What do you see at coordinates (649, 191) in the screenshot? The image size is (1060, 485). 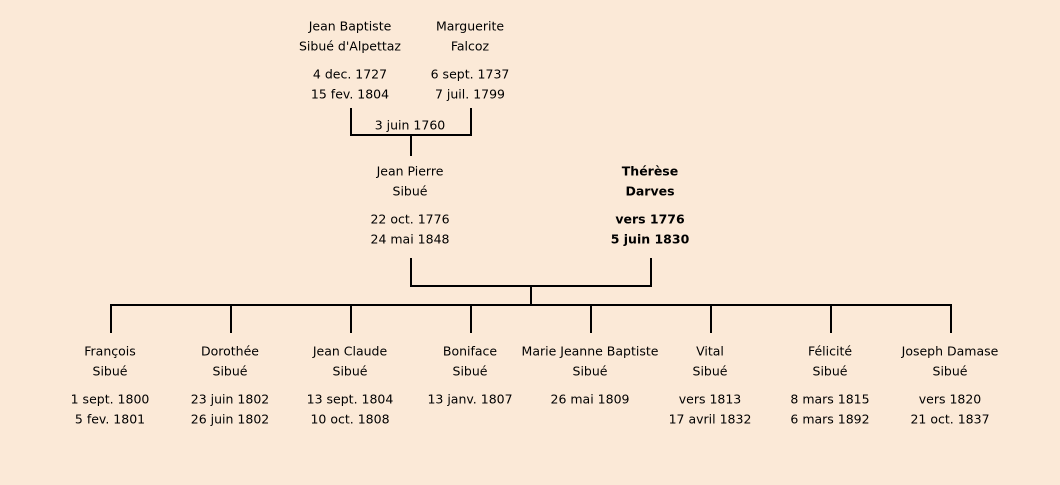 I see `person-name: Darves` at bounding box center [649, 191].